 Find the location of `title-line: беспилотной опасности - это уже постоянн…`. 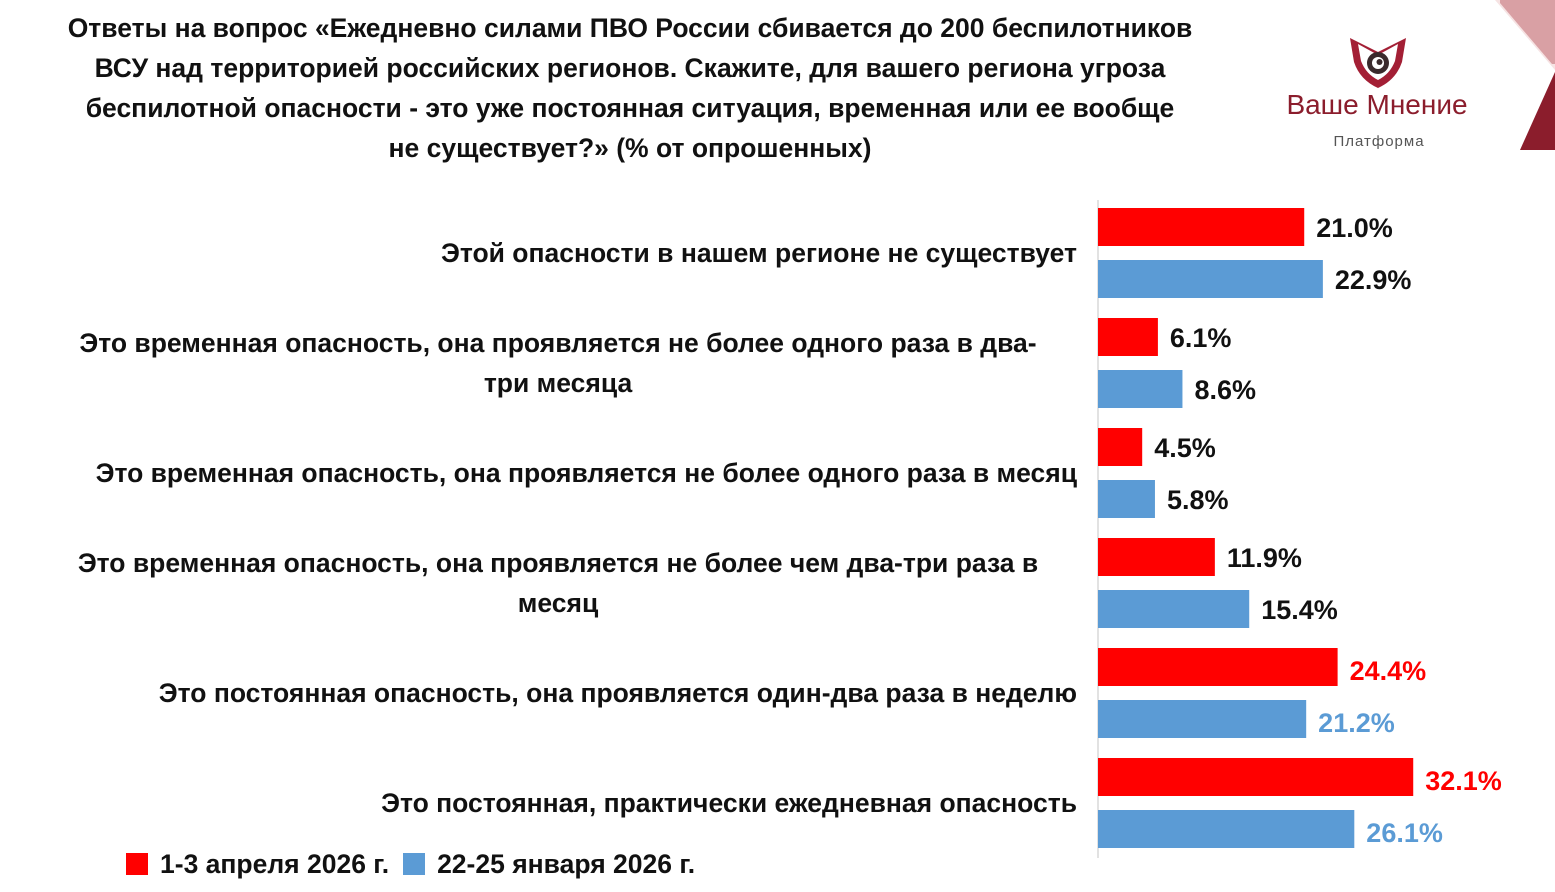

title-line: беспилотной опасности - это уже постоянн… is located at coordinates (630, 108).